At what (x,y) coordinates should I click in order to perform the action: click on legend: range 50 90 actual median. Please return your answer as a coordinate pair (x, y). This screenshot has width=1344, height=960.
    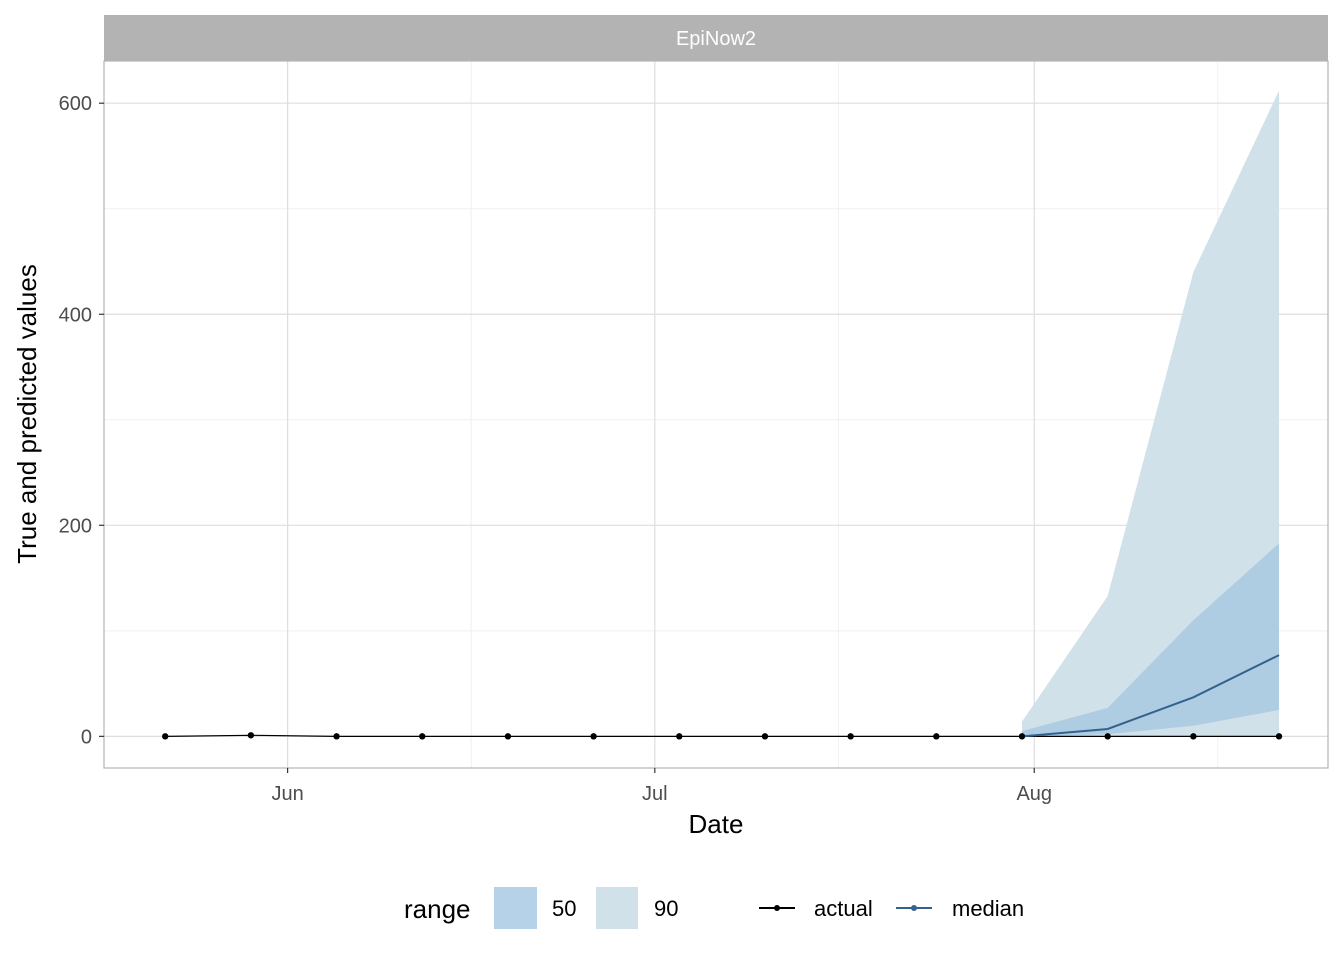
    Looking at the image, I should click on (714, 908).